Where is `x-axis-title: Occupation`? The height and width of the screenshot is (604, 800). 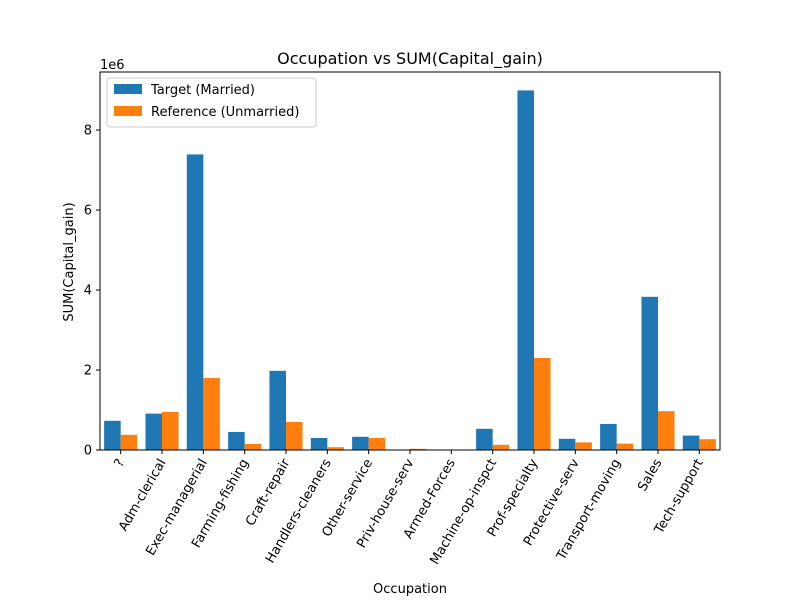
x-axis-title: Occupation is located at coordinates (410, 589).